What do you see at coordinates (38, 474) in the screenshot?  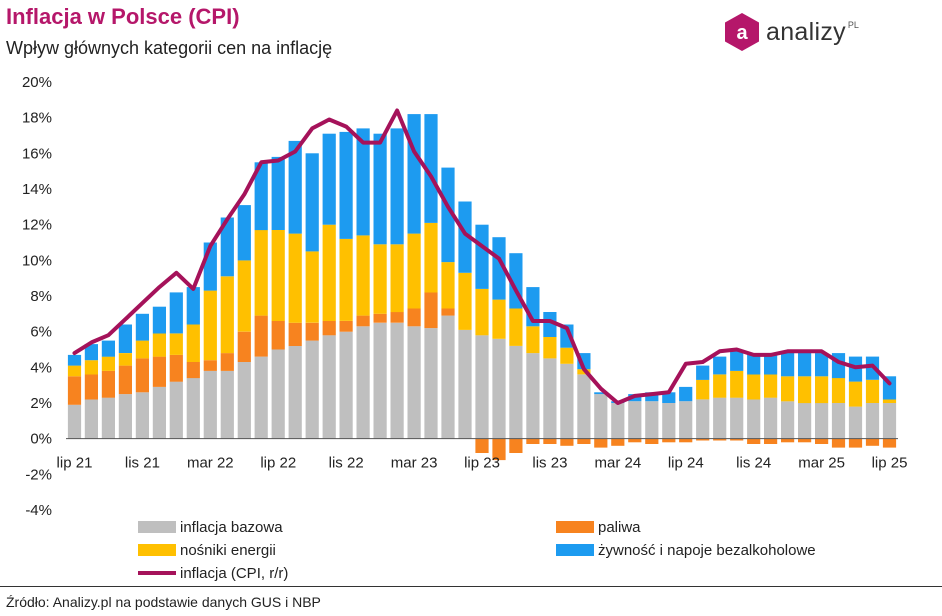 I see `y-tick-label: -2%` at bounding box center [38, 474].